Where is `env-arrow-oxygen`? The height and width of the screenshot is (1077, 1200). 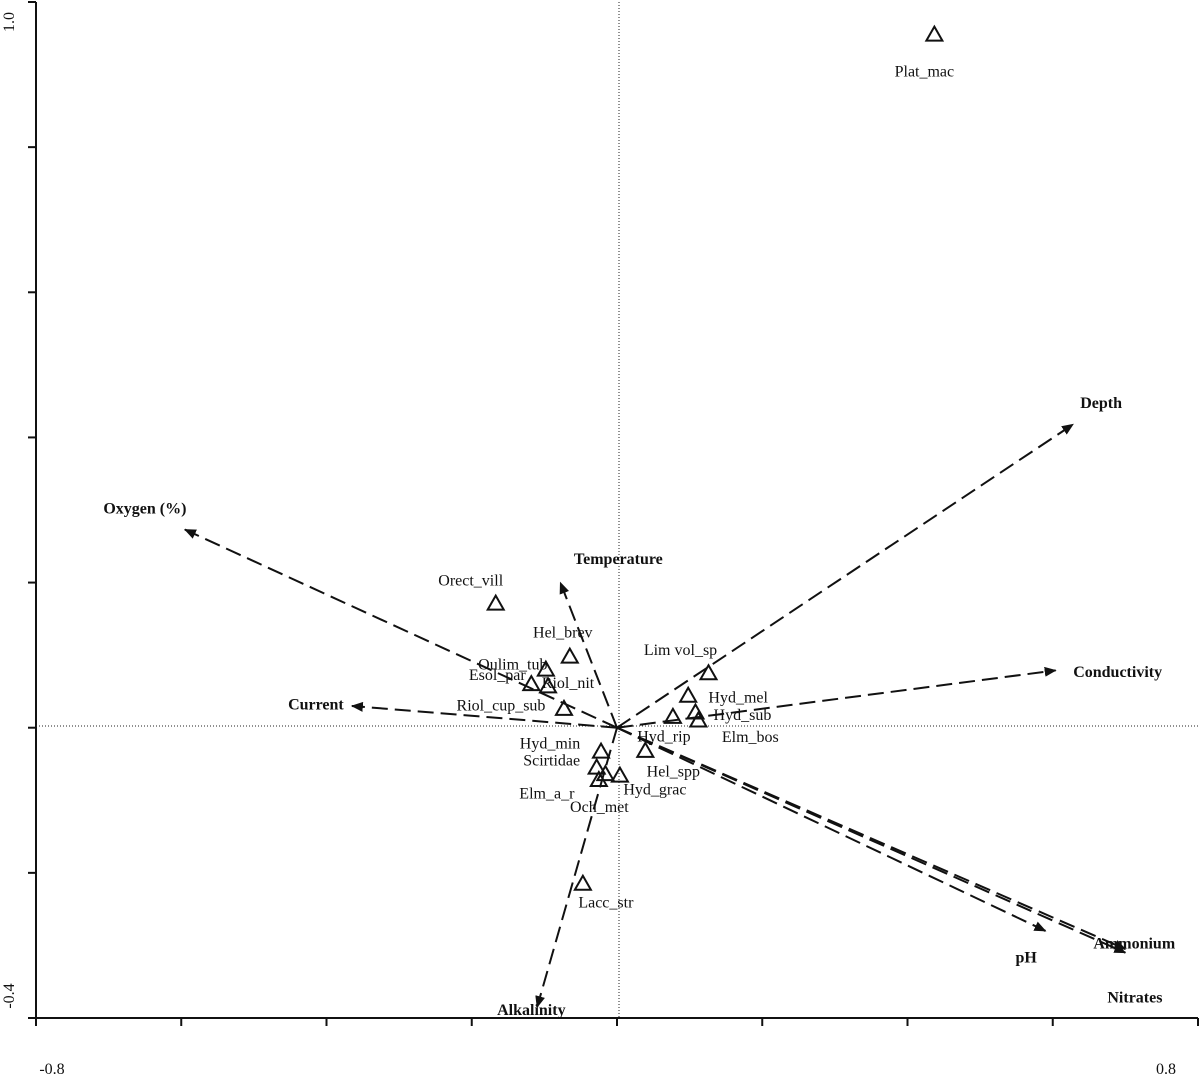
env-arrow-oxygen is located at coordinates (400, 628).